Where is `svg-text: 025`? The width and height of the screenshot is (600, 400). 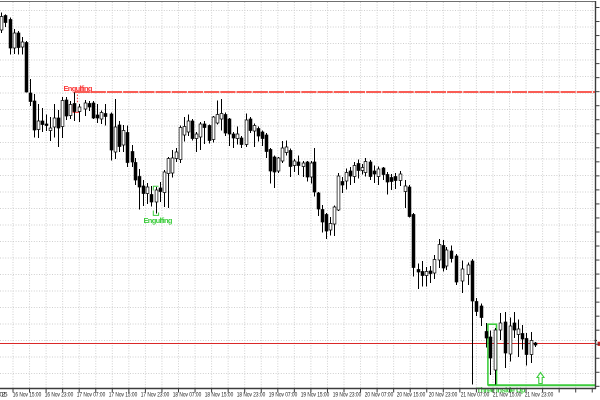
svg-text: 025 is located at coordinates (4, 395).